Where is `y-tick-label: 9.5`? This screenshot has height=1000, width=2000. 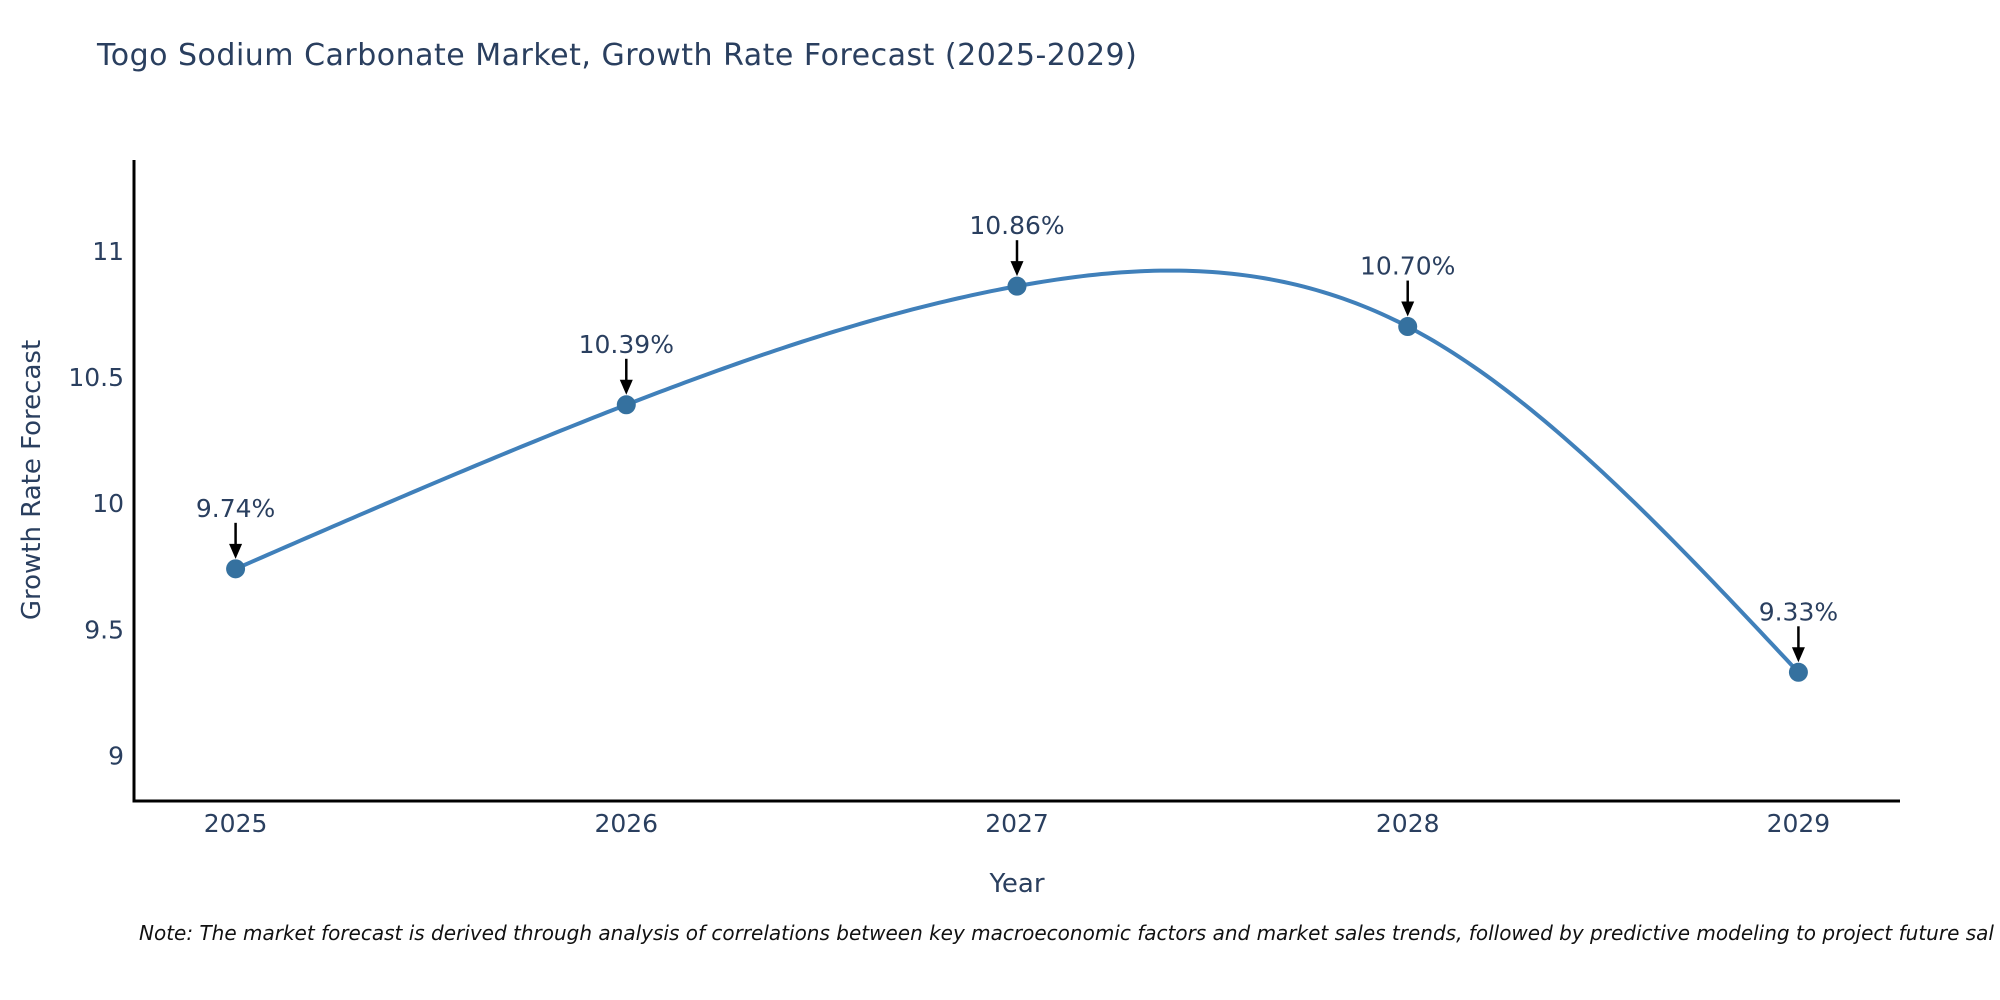 y-tick-label: 9.5 is located at coordinates (104, 629).